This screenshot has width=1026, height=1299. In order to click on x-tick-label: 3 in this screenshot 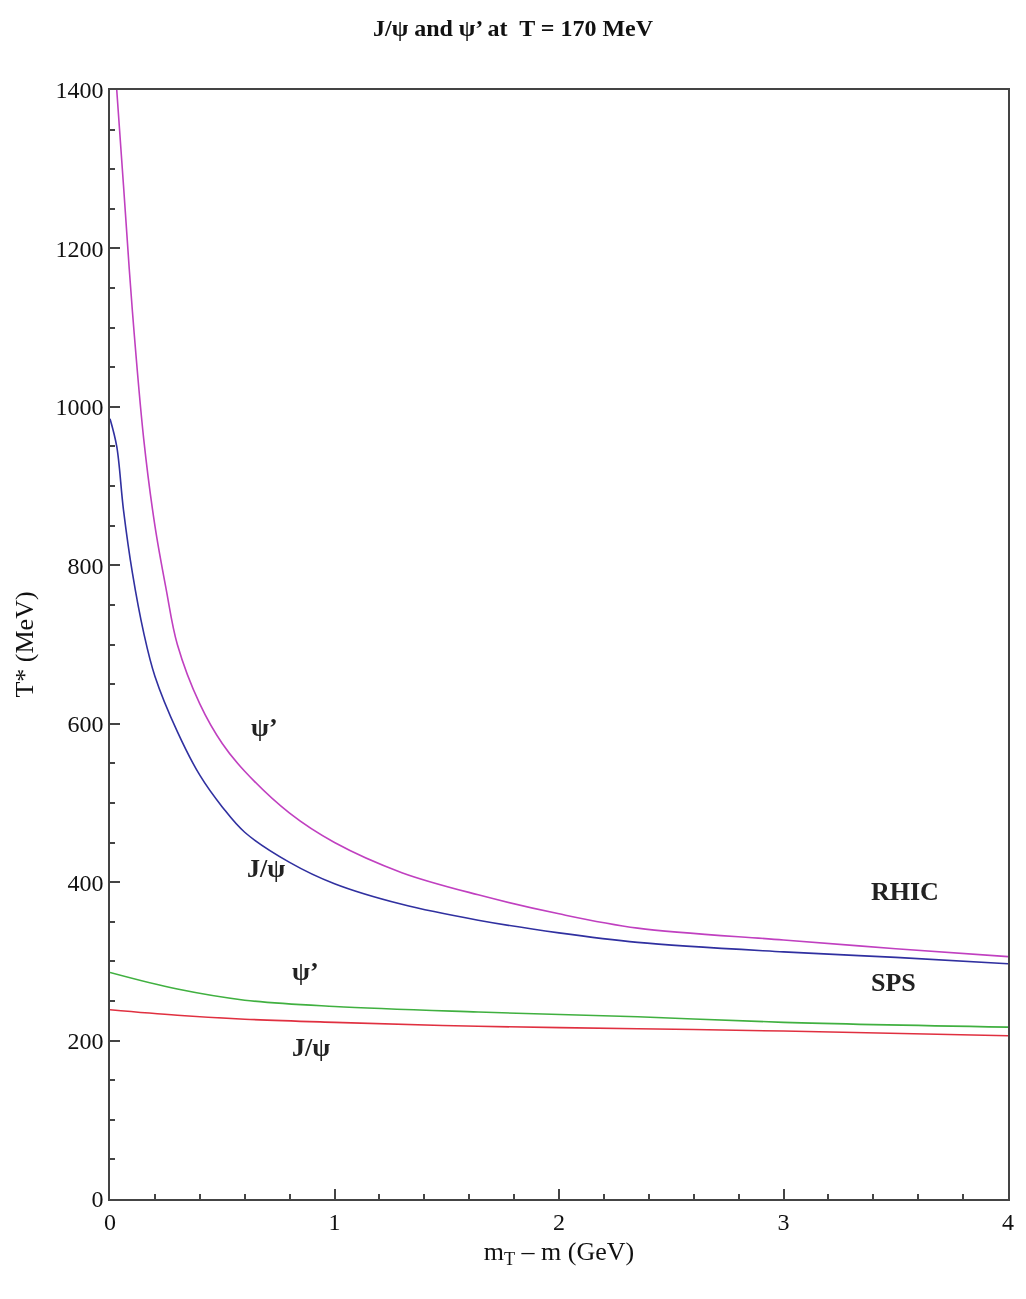, I will do `click(783, 1221)`.